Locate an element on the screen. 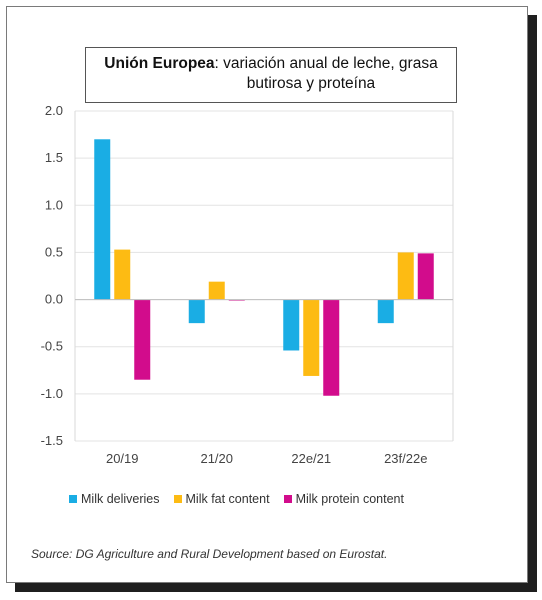 The height and width of the screenshot is (600, 542). legend-item-milk-protein-content: Milk protein content is located at coordinates (343, 499).